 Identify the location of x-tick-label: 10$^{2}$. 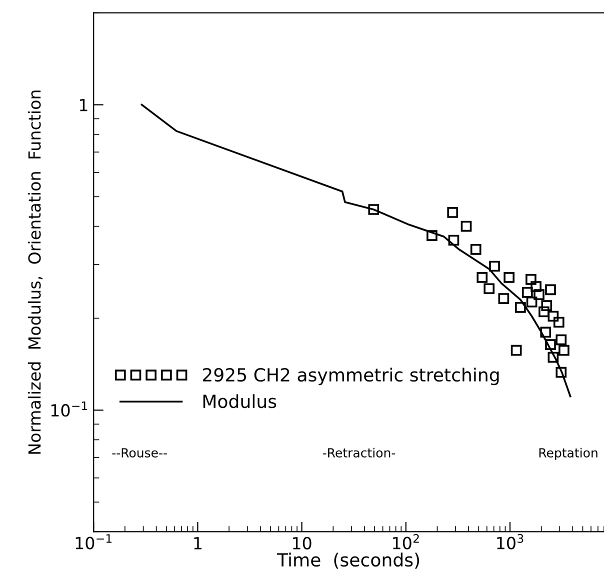
(406, 542).